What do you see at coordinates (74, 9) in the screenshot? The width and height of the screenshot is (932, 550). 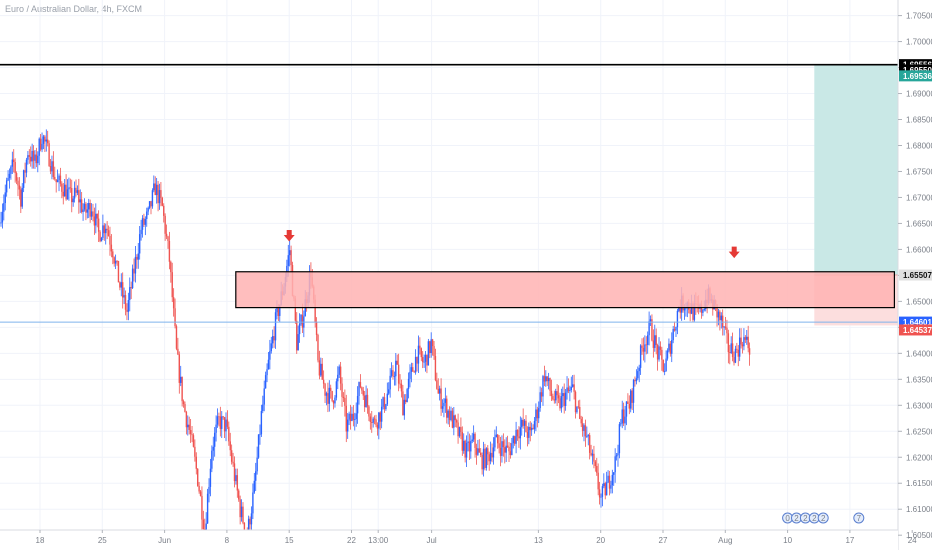 I see `chart-title: Euro / Australian Dollar, 4h, FXCM` at bounding box center [74, 9].